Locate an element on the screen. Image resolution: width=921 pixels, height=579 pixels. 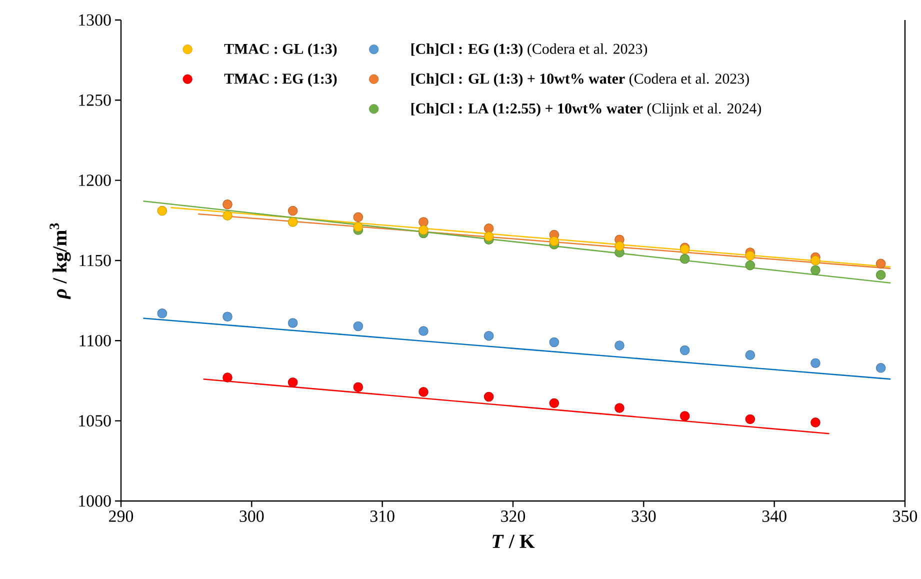
x-tick-label: 300 is located at coordinates (252, 516).